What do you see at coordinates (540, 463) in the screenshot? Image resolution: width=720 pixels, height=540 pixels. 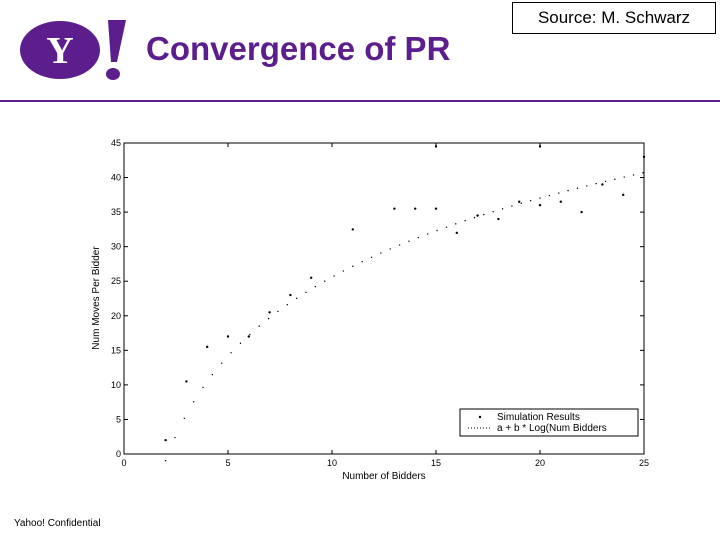 I see `x-tick-label: 20` at bounding box center [540, 463].